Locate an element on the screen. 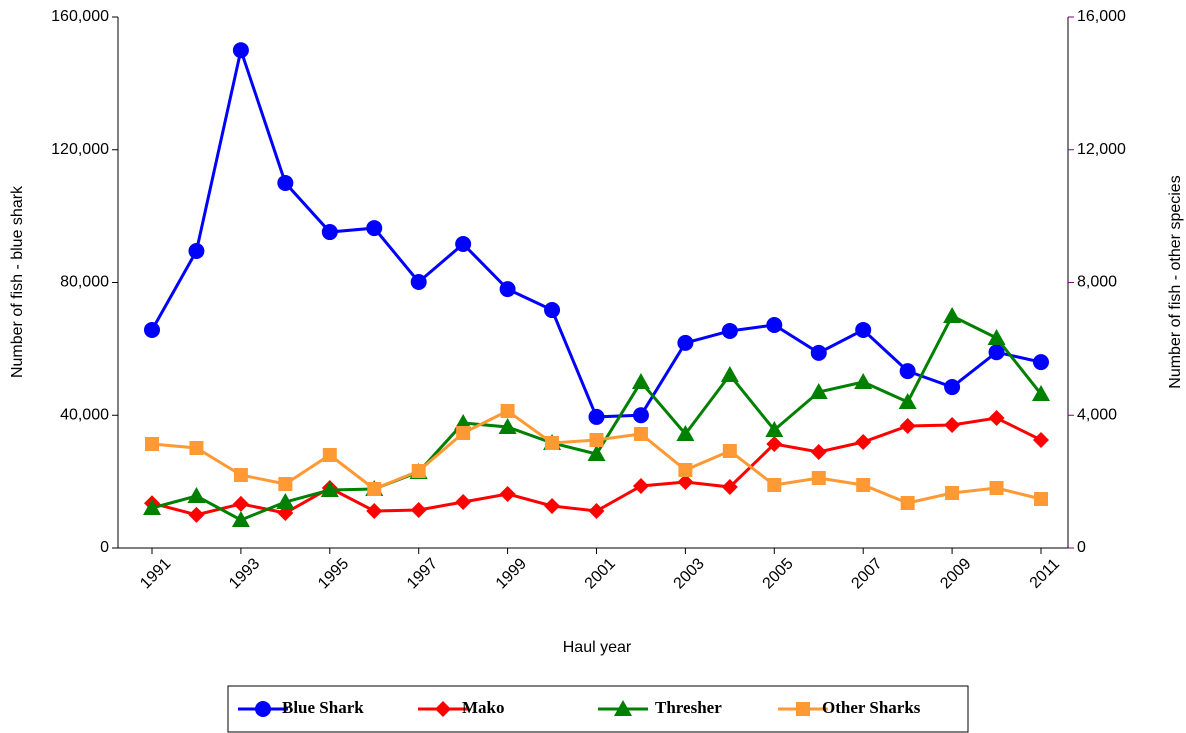 Image resolution: width=1186 pixels, height=733 pixels. legend-label: Mako is located at coordinates (483, 707).